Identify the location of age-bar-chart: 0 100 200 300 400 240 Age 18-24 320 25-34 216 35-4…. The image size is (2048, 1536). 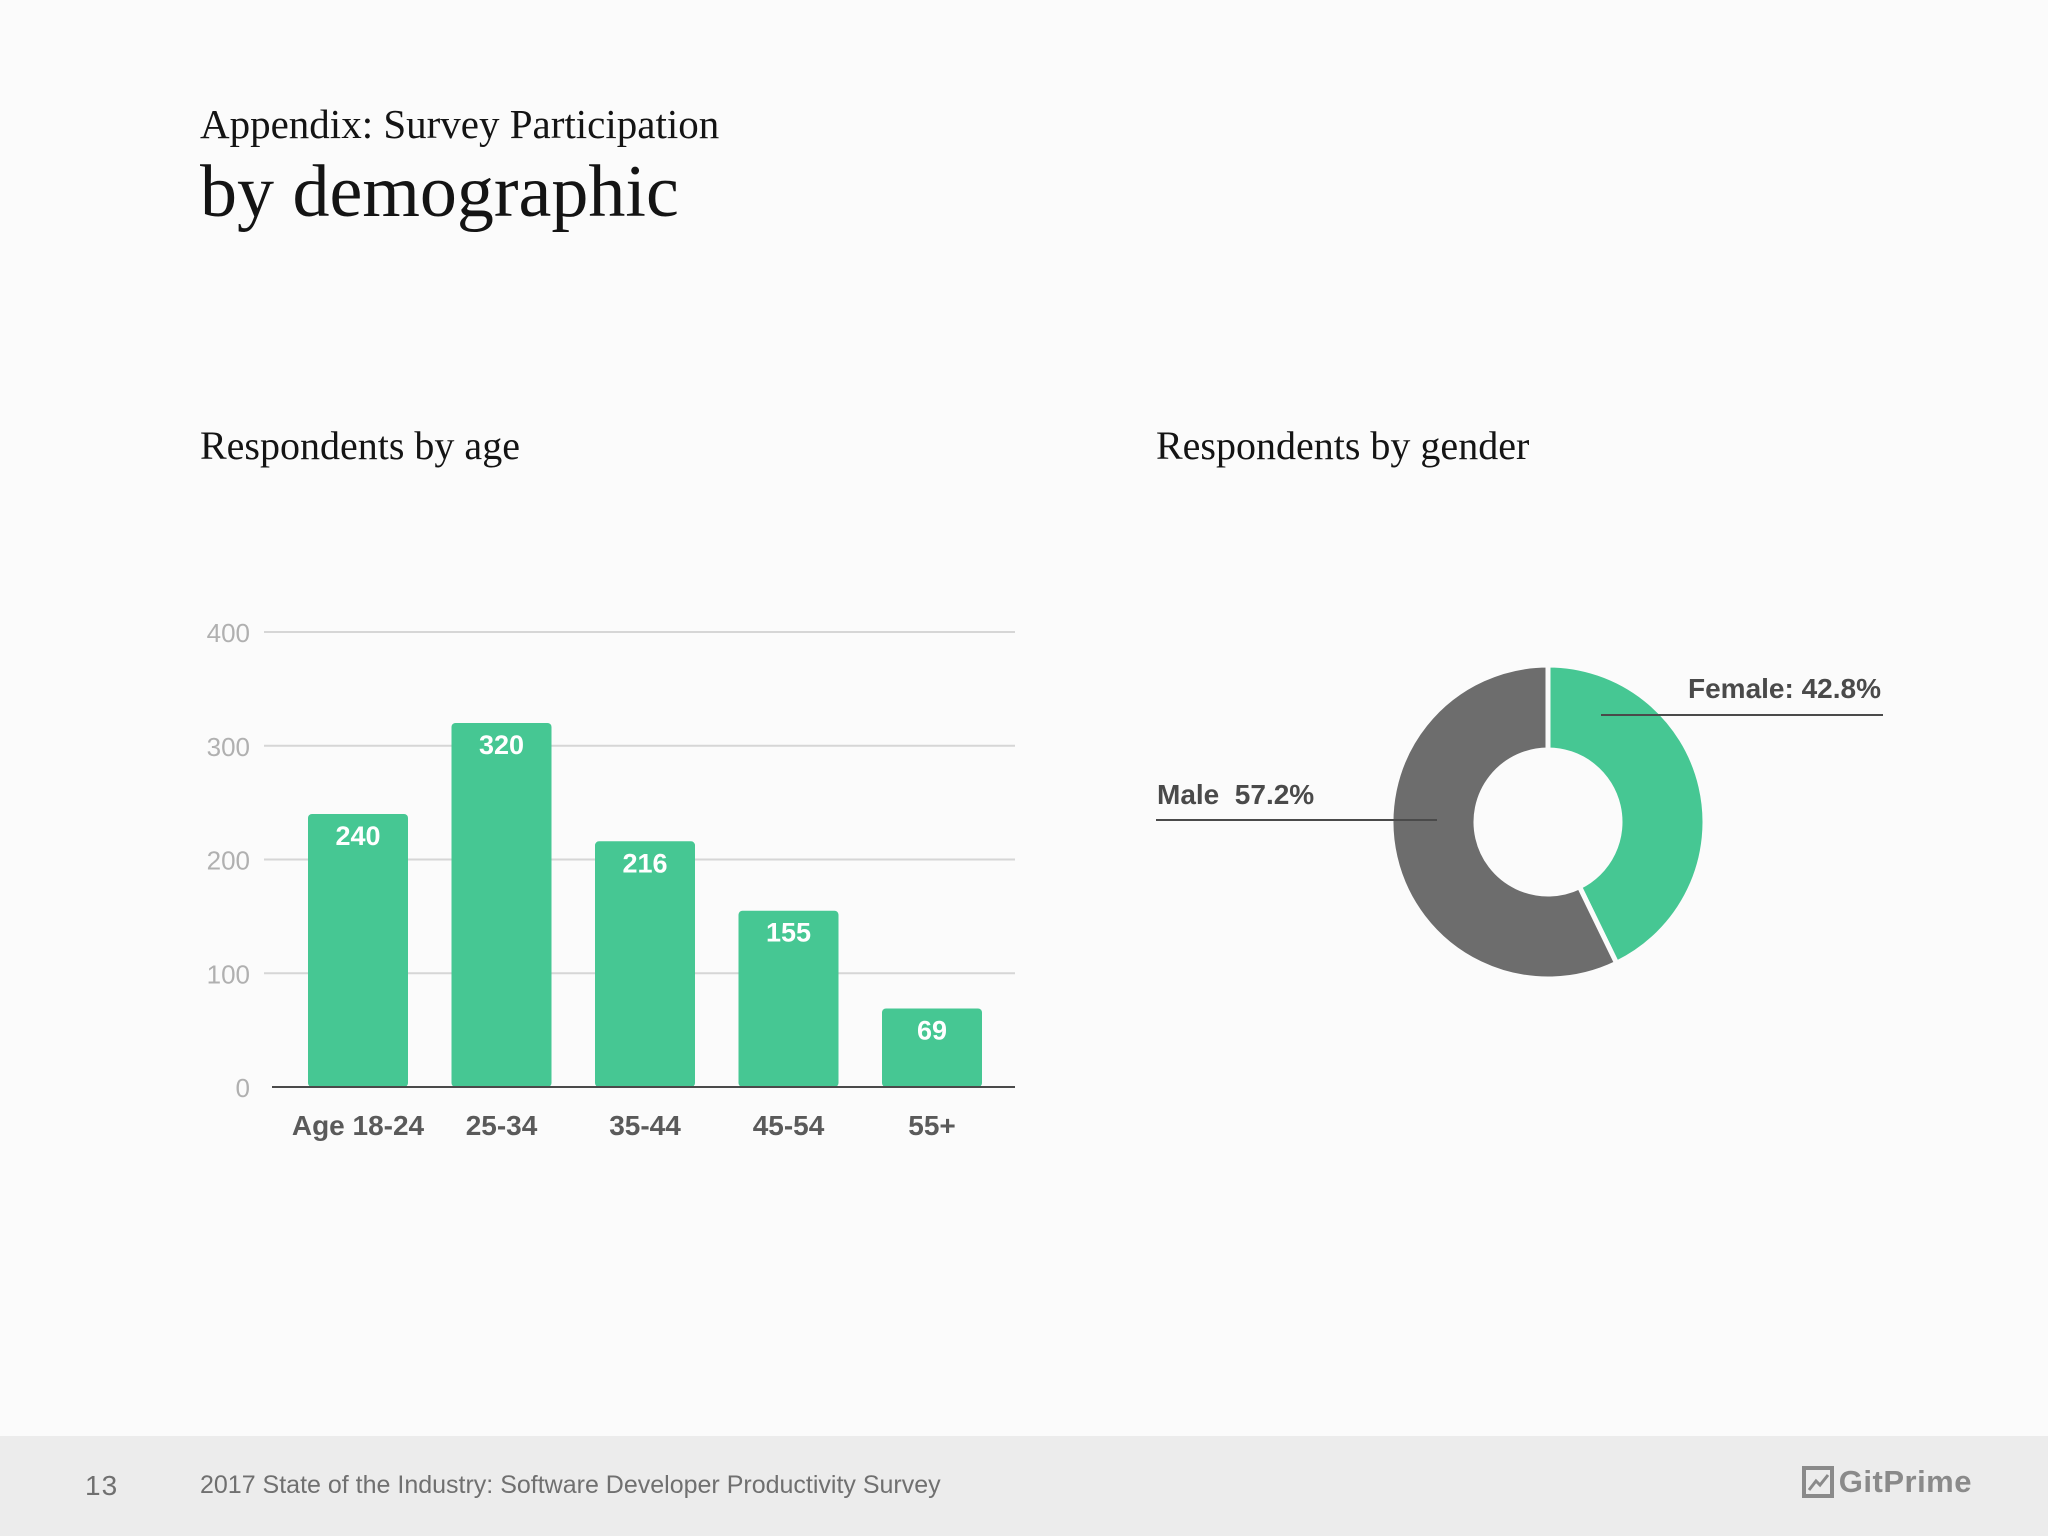
(611, 879).